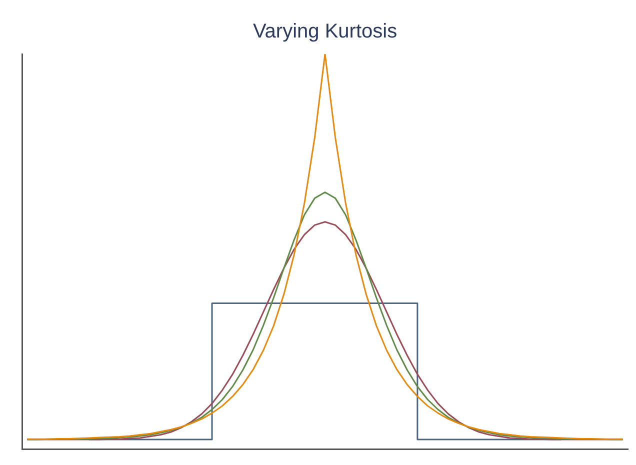 The image size is (636, 465). I want to click on chart-title: Varying Kurtosis, so click(325, 31).